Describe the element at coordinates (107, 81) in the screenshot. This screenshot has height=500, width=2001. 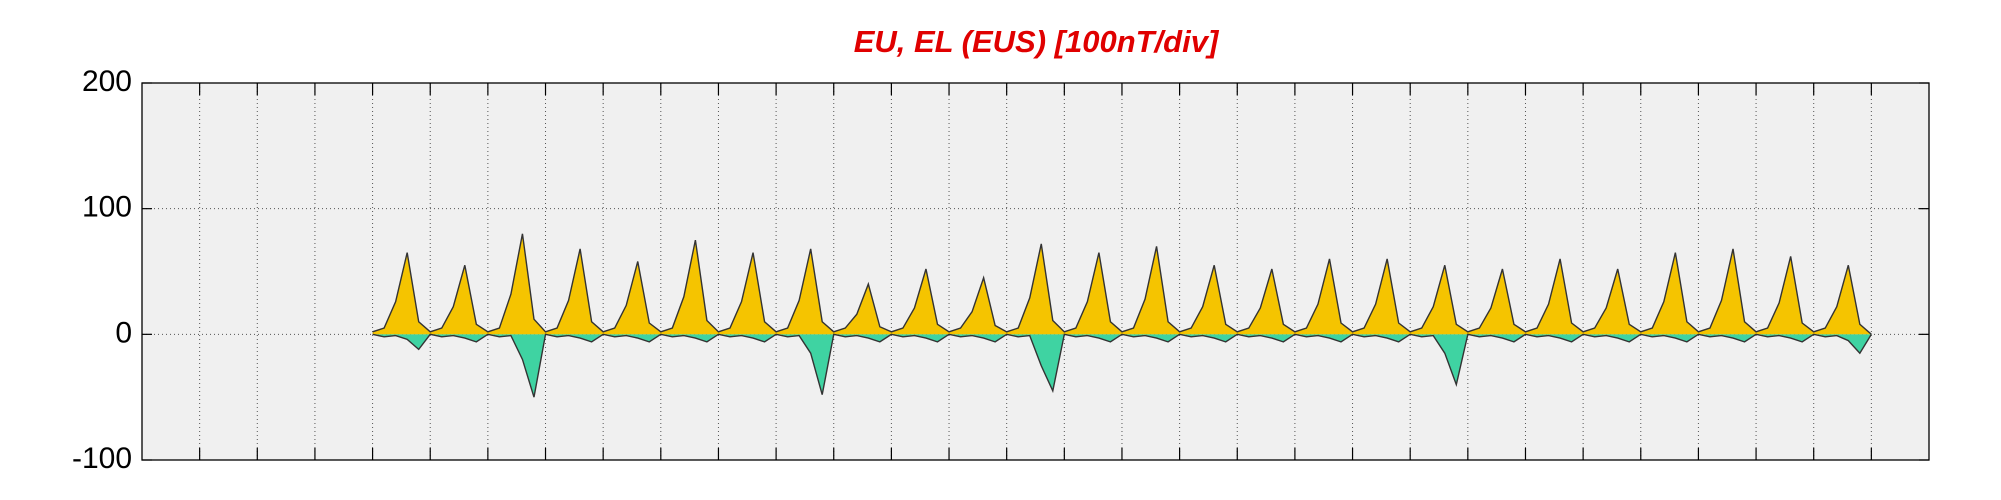
I see `y-tick-label: 200` at that location.